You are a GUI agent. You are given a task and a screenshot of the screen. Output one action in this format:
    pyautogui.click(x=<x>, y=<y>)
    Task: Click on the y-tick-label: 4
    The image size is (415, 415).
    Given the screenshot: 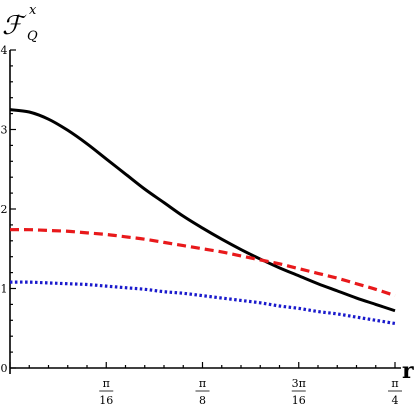 What is the action you would take?
    pyautogui.click(x=4, y=50)
    